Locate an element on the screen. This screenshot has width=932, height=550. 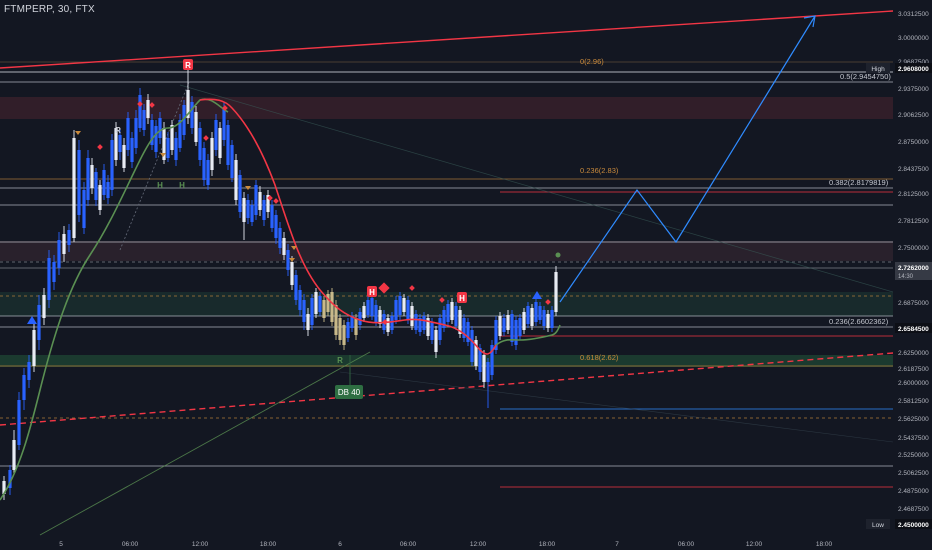
time-tick-0: 5 is located at coordinates (61, 544).